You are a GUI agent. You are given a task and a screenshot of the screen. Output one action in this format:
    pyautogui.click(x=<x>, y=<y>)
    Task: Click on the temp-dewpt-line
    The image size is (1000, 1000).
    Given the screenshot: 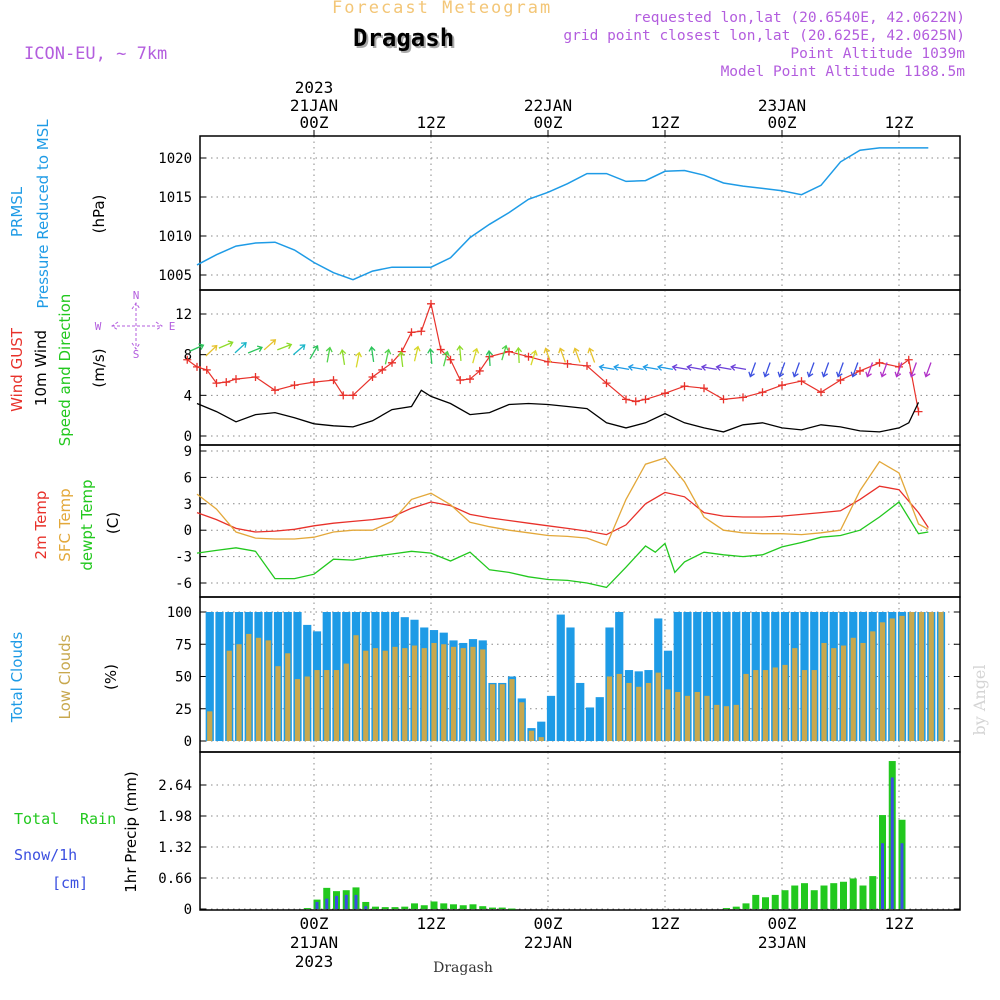 What is the action you would take?
    pyautogui.click(x=562, y=545)
    